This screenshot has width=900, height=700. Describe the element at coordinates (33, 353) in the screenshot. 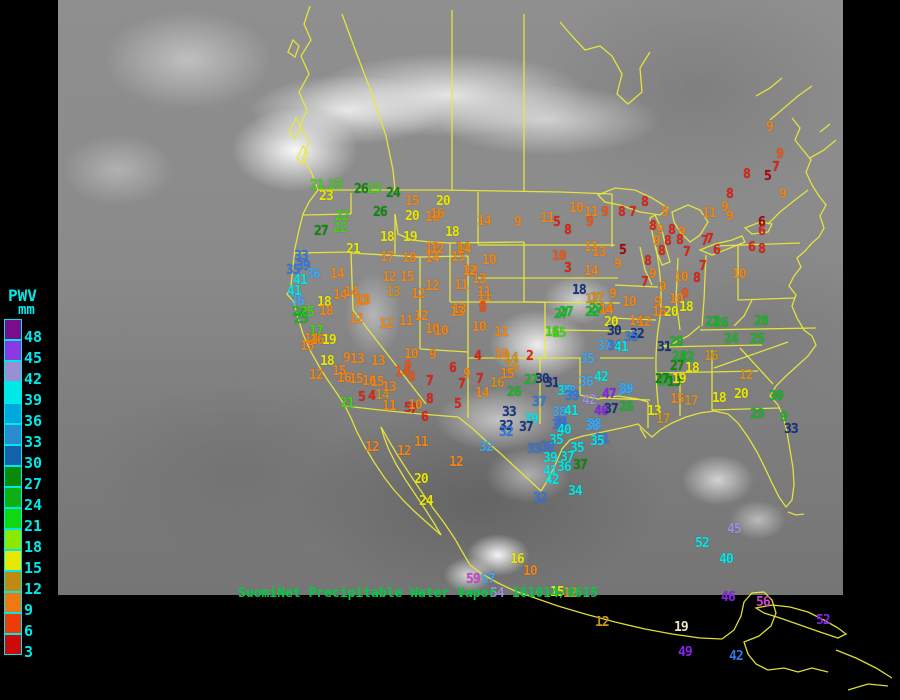

I see `legend-entry: 45` at that location.